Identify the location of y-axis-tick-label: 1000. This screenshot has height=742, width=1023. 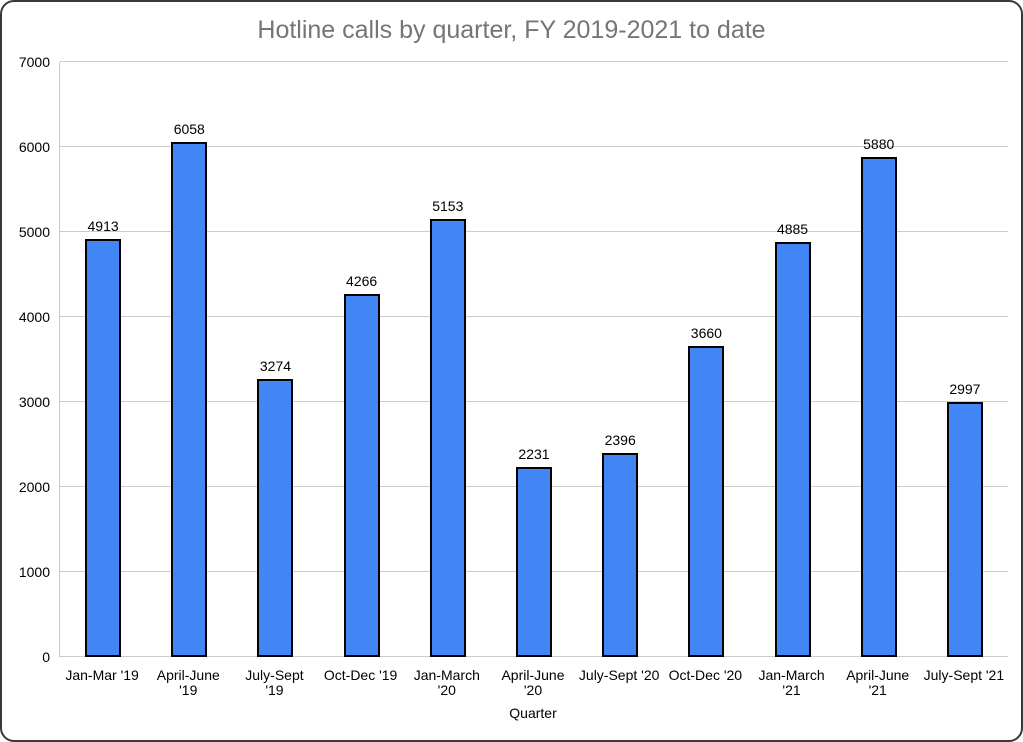
(34, 572).